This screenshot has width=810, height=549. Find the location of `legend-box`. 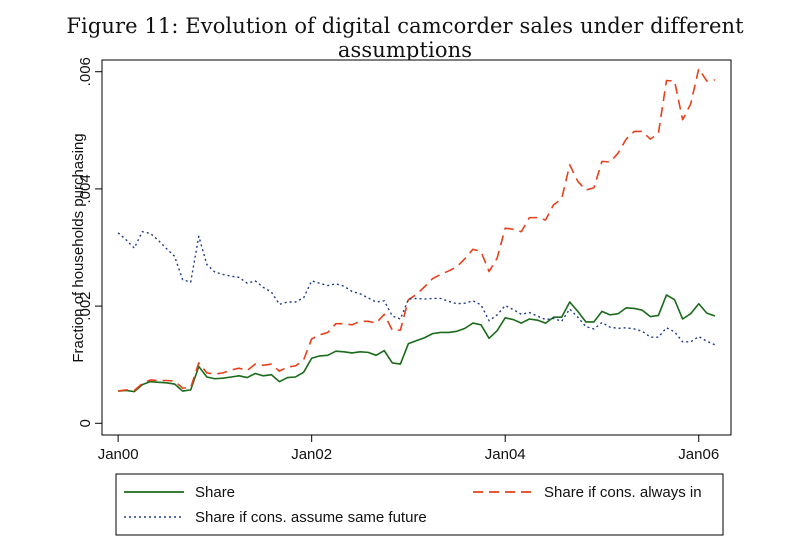

legend-box is located at coordinates (419, 504).